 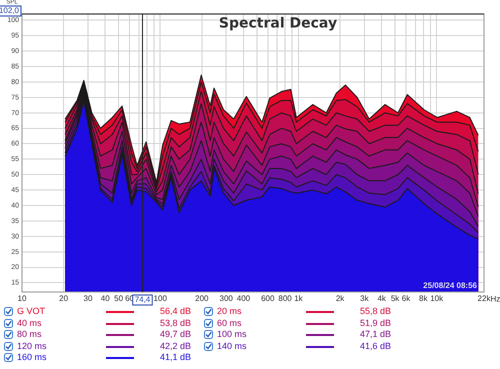 I want to click on x-tick-label: 2k, so click(x=341, y=299).